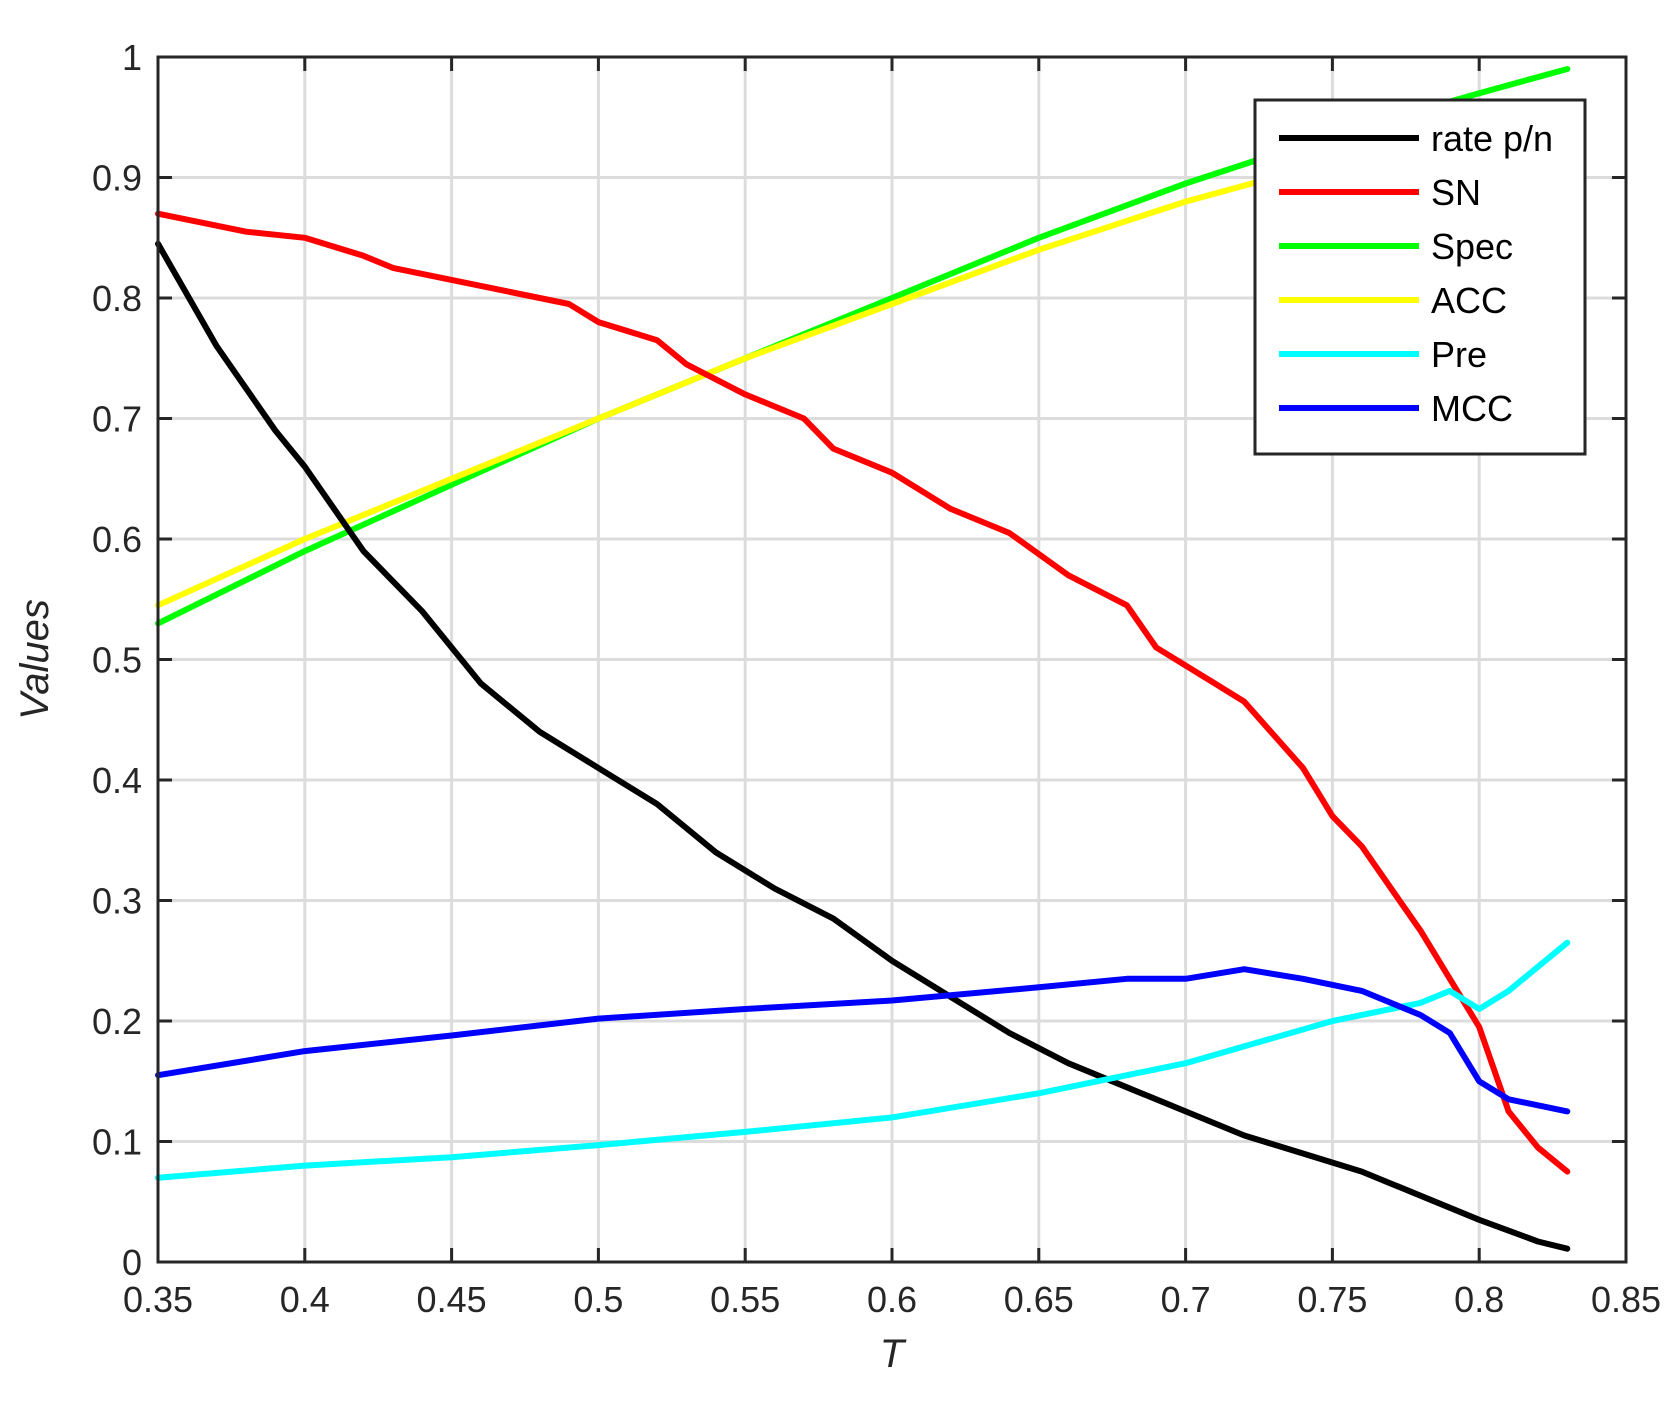  I want to click on x-tick-label: 0.6, so click(892, 1299).